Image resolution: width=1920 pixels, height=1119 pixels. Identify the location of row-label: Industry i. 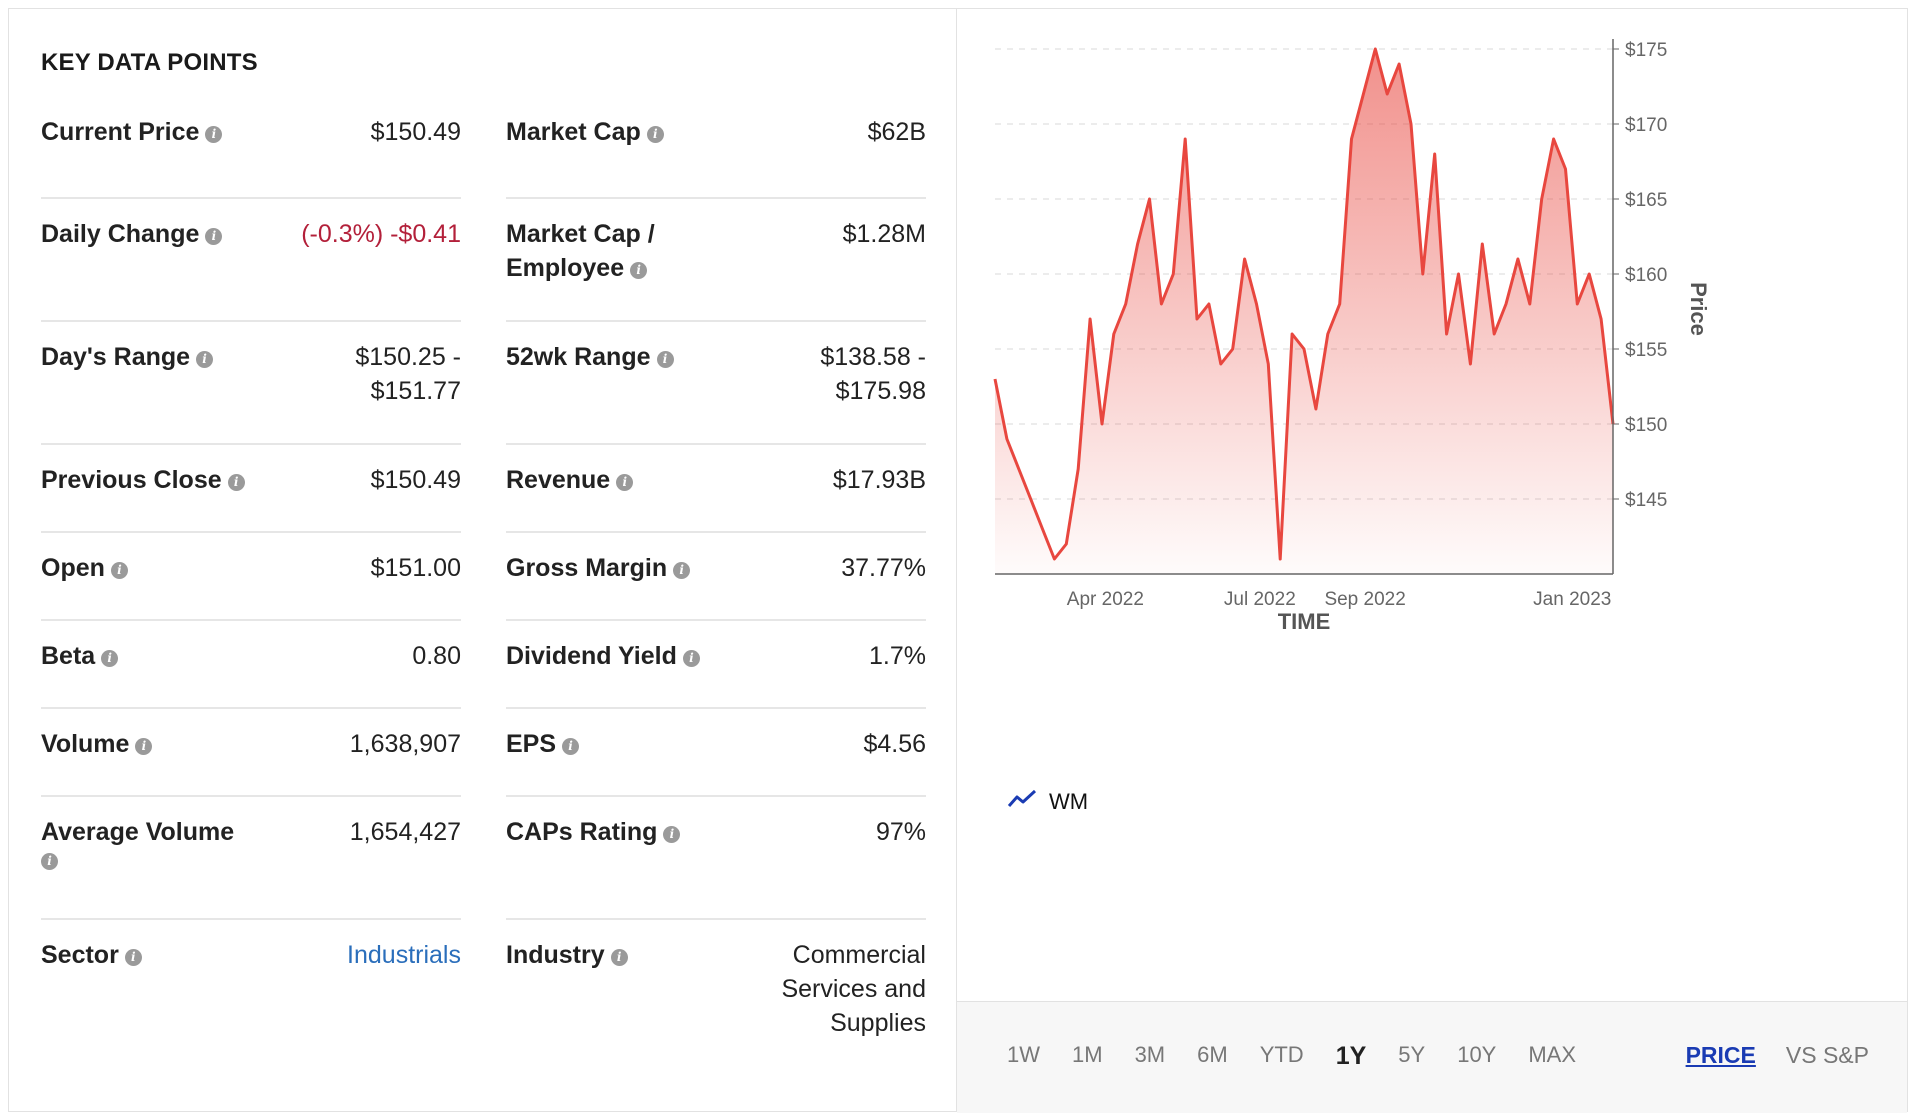
(567, 955).